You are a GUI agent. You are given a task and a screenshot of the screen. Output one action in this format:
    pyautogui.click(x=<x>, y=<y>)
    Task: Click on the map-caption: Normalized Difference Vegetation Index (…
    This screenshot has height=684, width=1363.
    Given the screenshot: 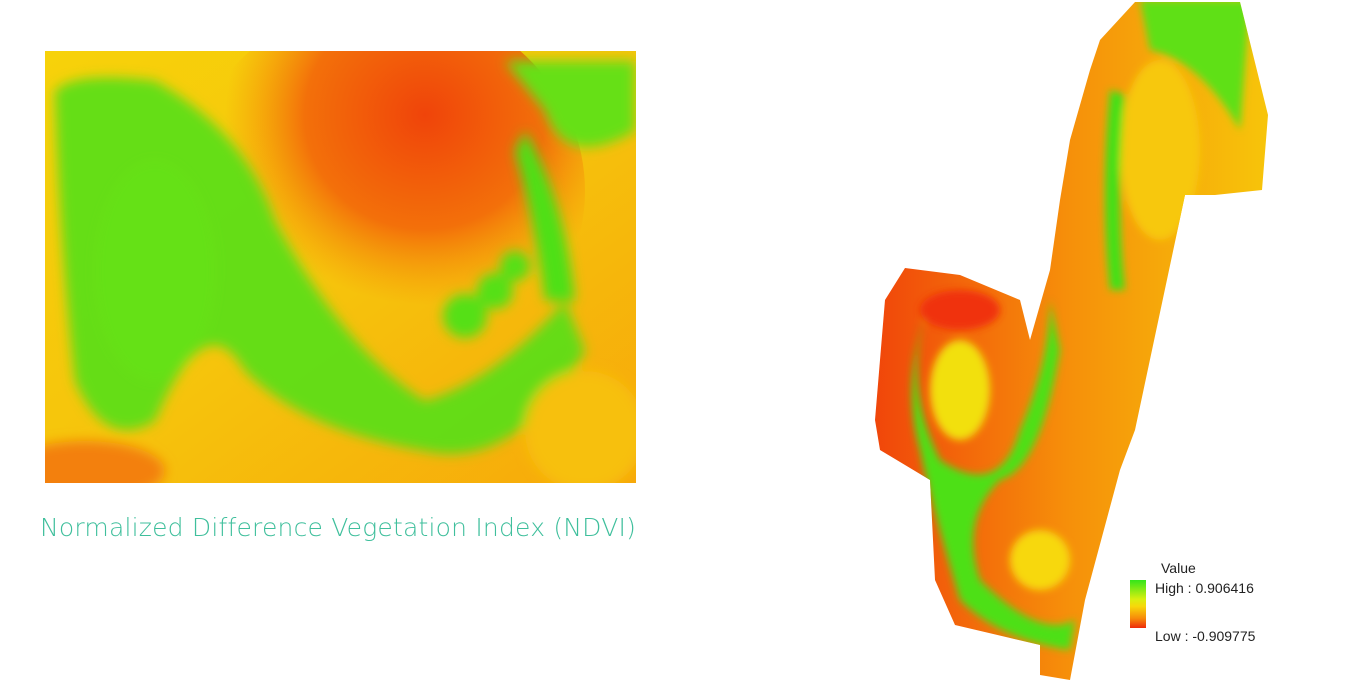 What is the action you would take?
    pyautogui.click(x=338, y=527)
    